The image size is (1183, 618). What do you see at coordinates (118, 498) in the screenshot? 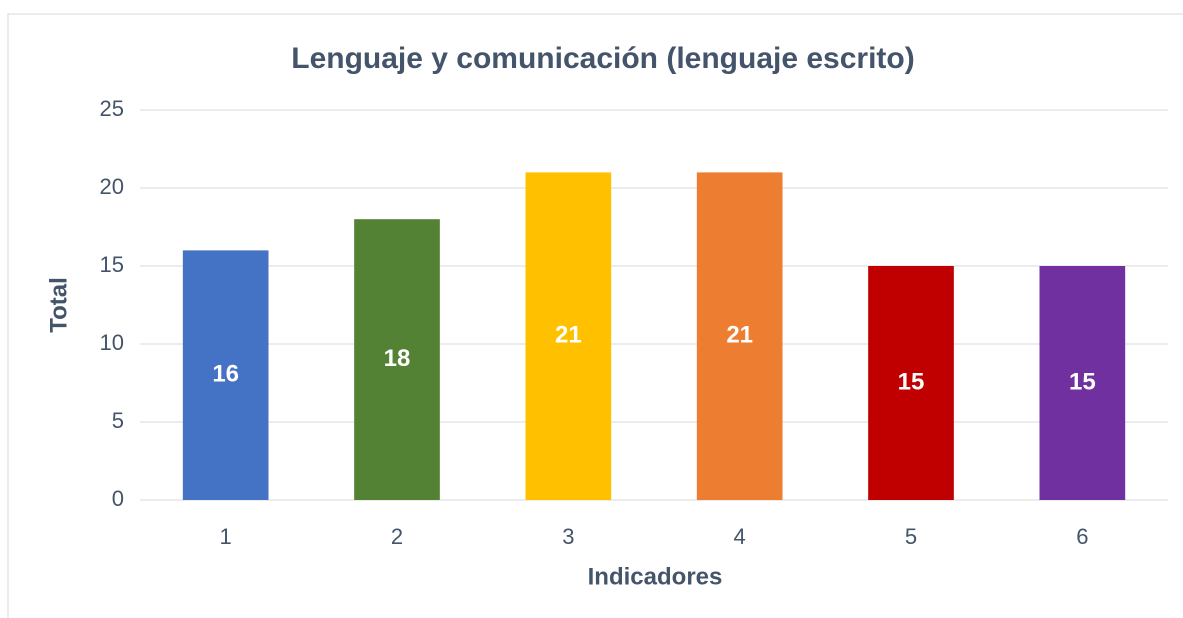
I see `y-tick-label: 0` at bounding box center [118, 498].